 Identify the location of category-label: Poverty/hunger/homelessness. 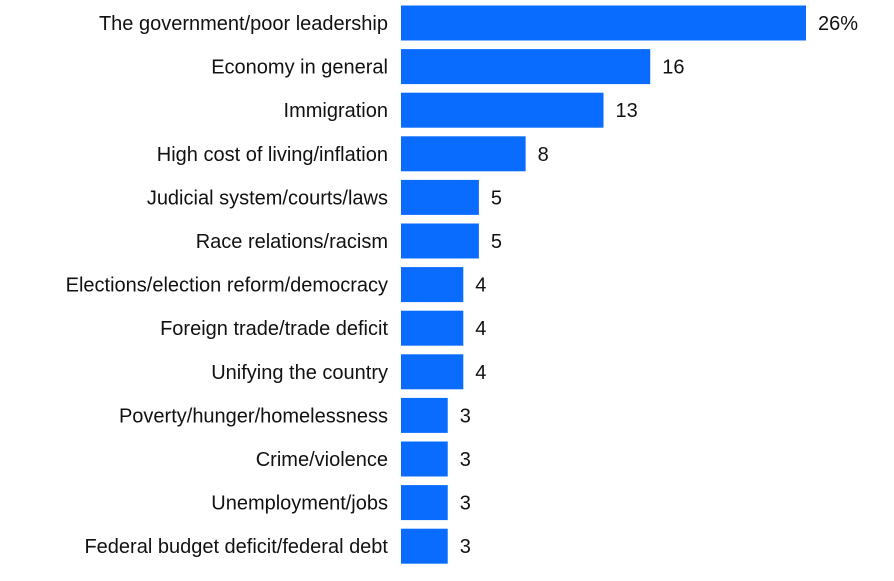
(253, 416).